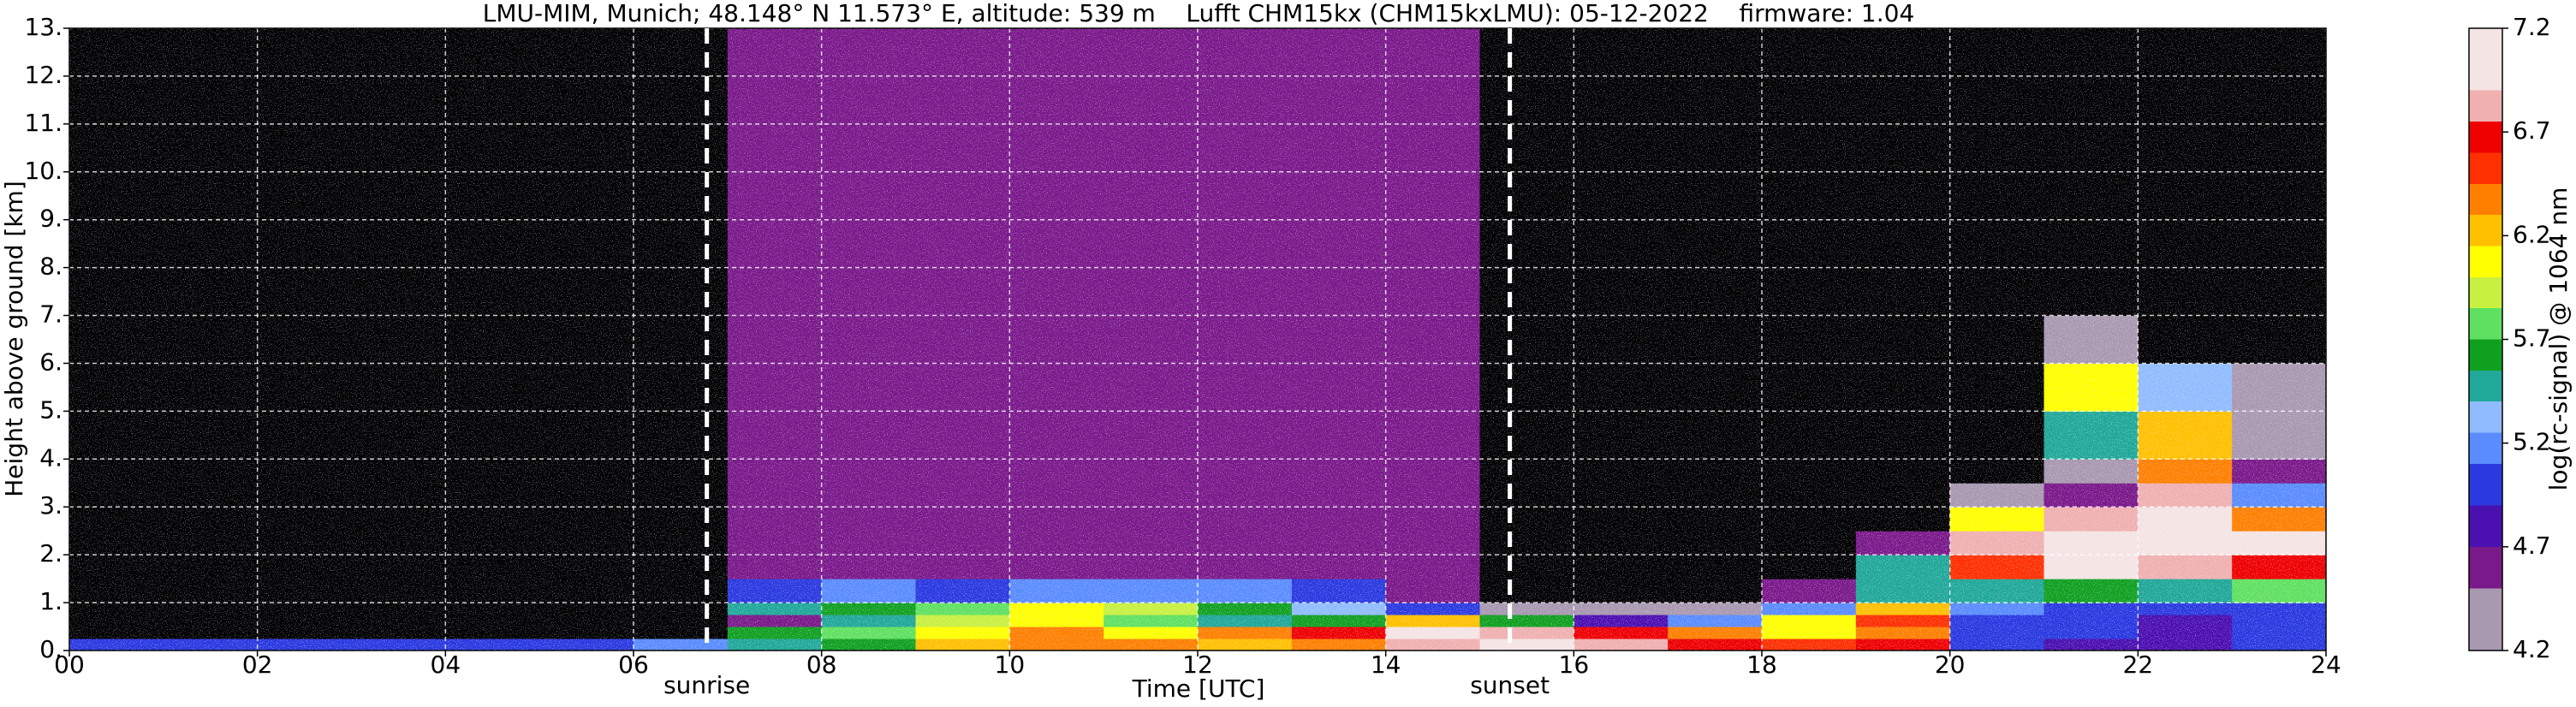 Image resolution: width=2576 pixels, height=707 pixels. Describe the element at coordinates (1010, 665) in the screenshot. I see `x-tick-label: 10` at that location.